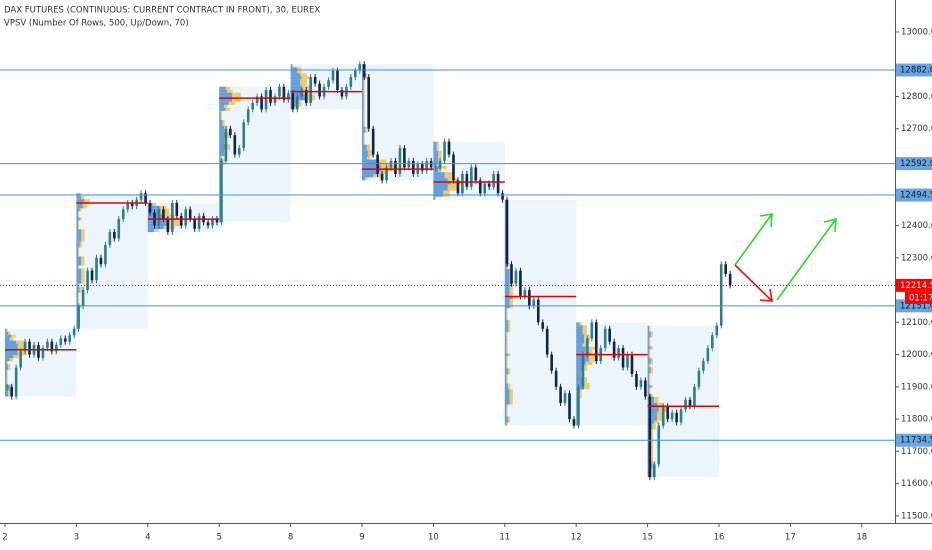 The image size is (932, 550). What do you see at coordinates (916, 97) in the screenshot?
I see `y-tick-label: 12800.0` at bounding box center [916, 97].